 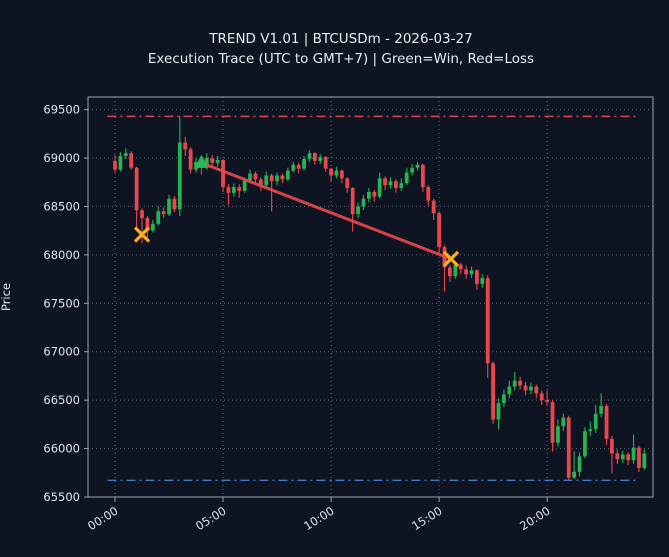 I want to click on entry-marker, so click(x=201, y=161).